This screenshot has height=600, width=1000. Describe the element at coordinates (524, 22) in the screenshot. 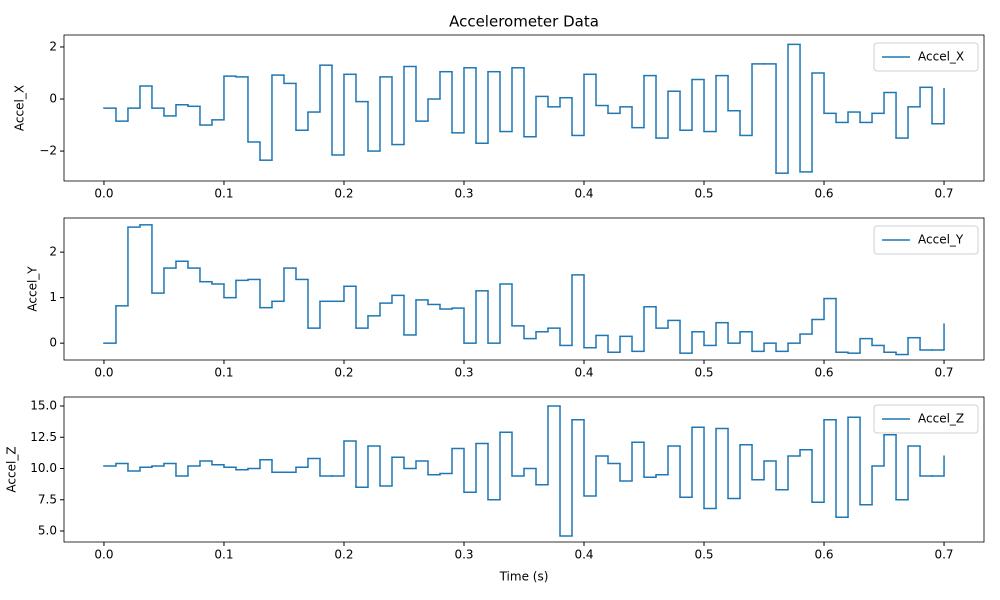

I see `chart-title: Accelerometer Data` at that location.